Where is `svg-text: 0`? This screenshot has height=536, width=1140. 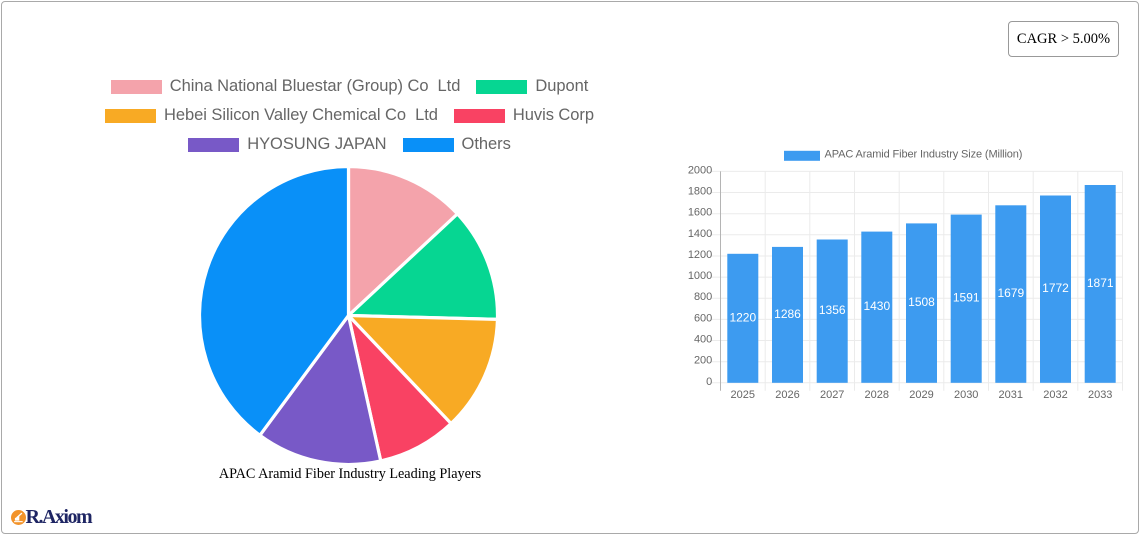 svg-text: 0 is located at coordinates (709, 382).